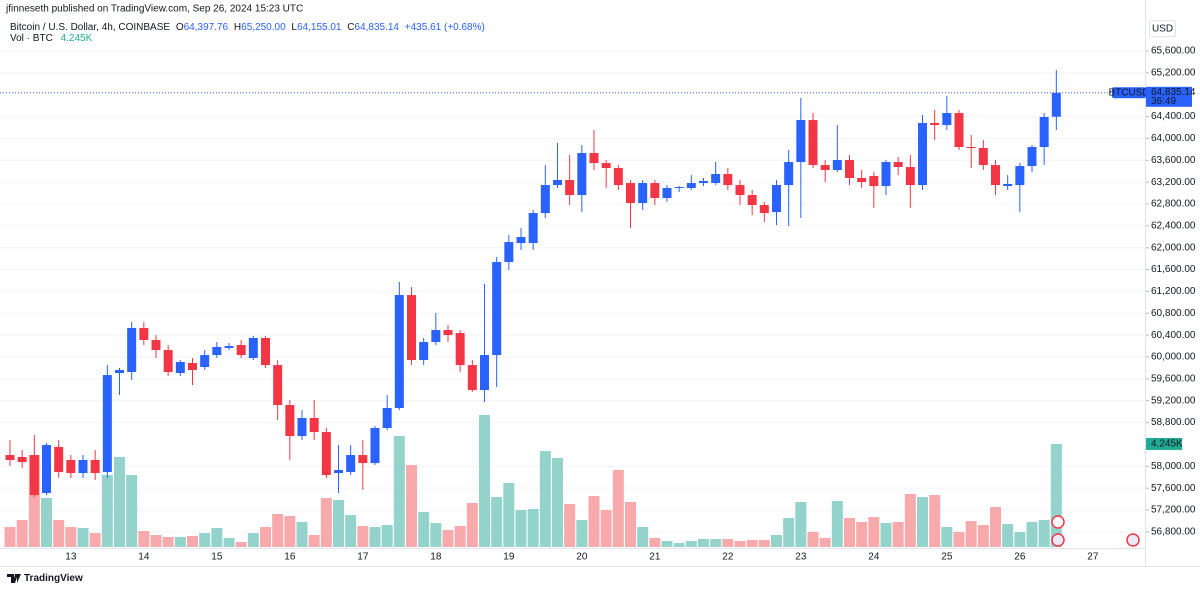 This screenshot has width=1200, height=589. I want to click on y-tick-label: 62,400.00, so click(1173, 226).